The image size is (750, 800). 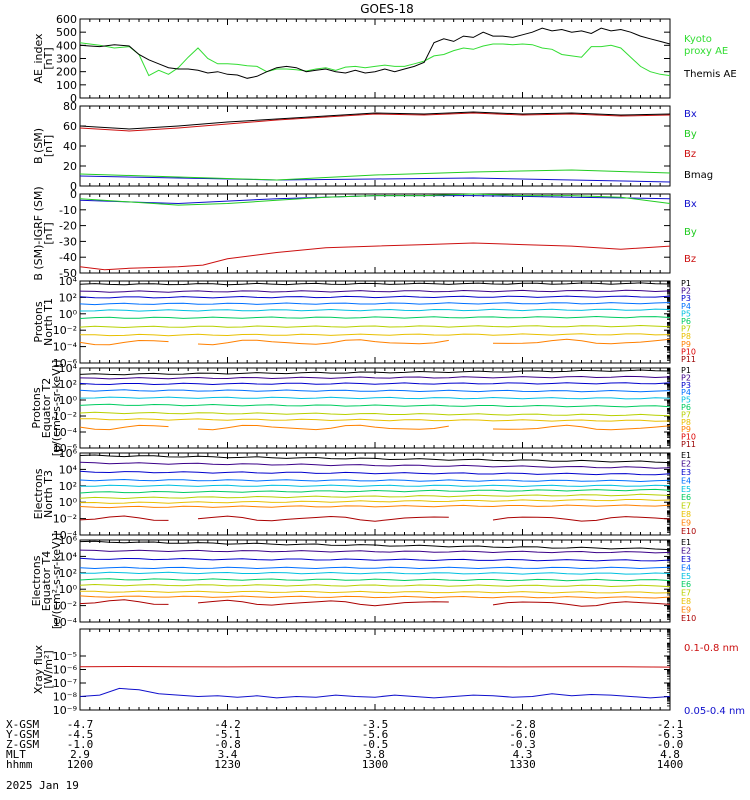 What do you see at coordinates (227, 724) in the screenshot?
I see `footer-value: -4.2` at bounding box center [227, 724].